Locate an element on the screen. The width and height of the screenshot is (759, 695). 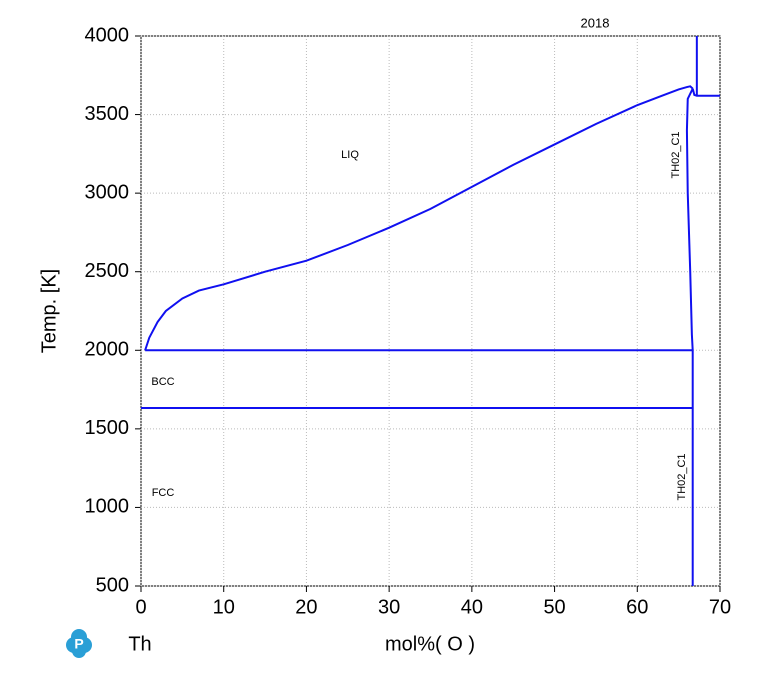
y-tick-label: 500 is located at coordinates (112, 585).